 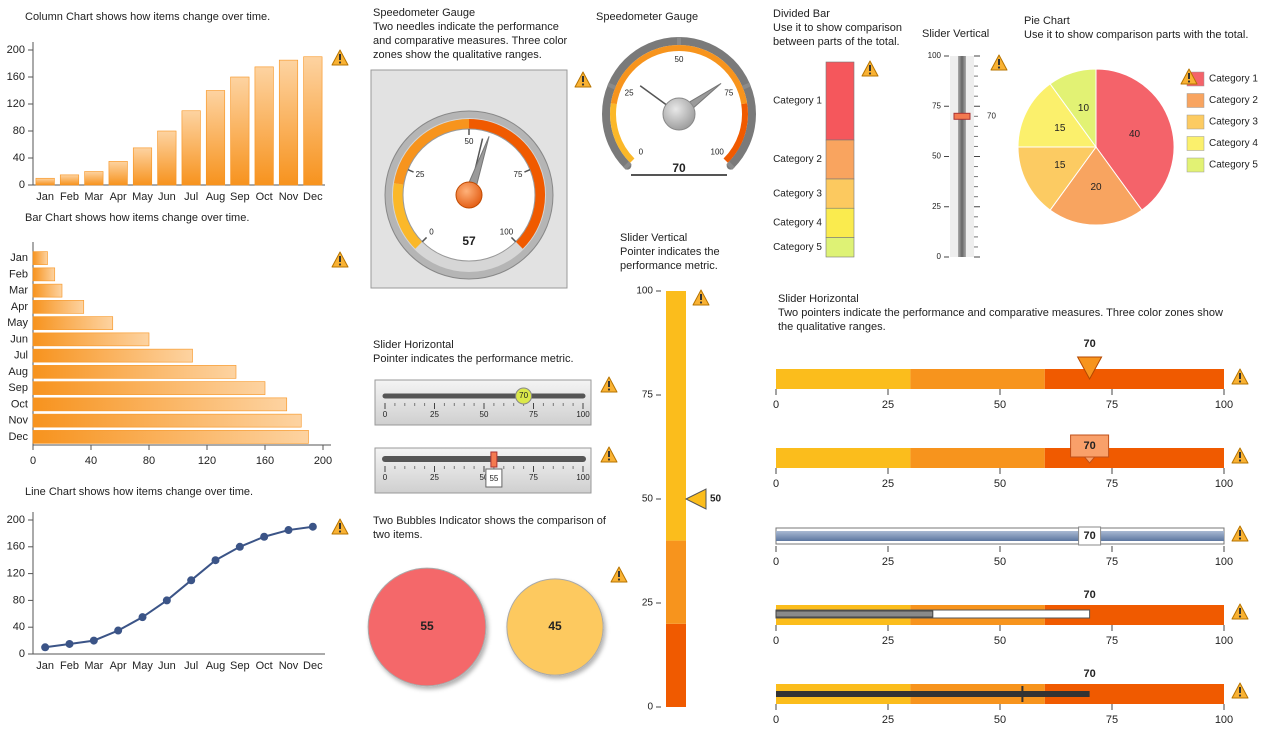 What do you see at coordinates (494, 478) in the screenshot?
I see `slider-value-box` at bounding box center [494, 478].